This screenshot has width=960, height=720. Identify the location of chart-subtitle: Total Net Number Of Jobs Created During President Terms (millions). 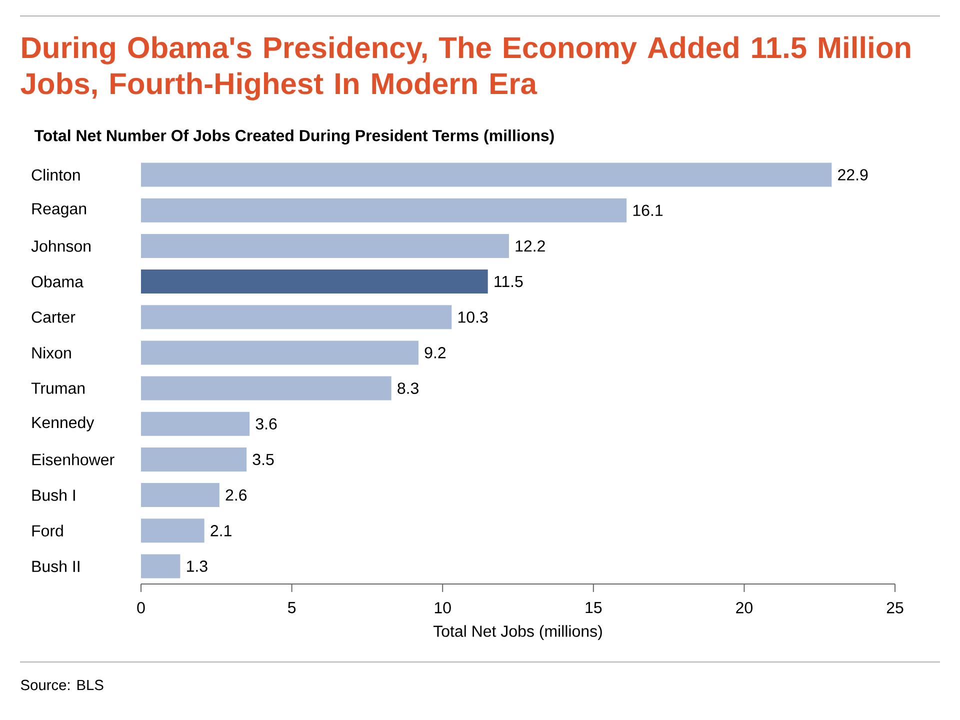
(294, 136).